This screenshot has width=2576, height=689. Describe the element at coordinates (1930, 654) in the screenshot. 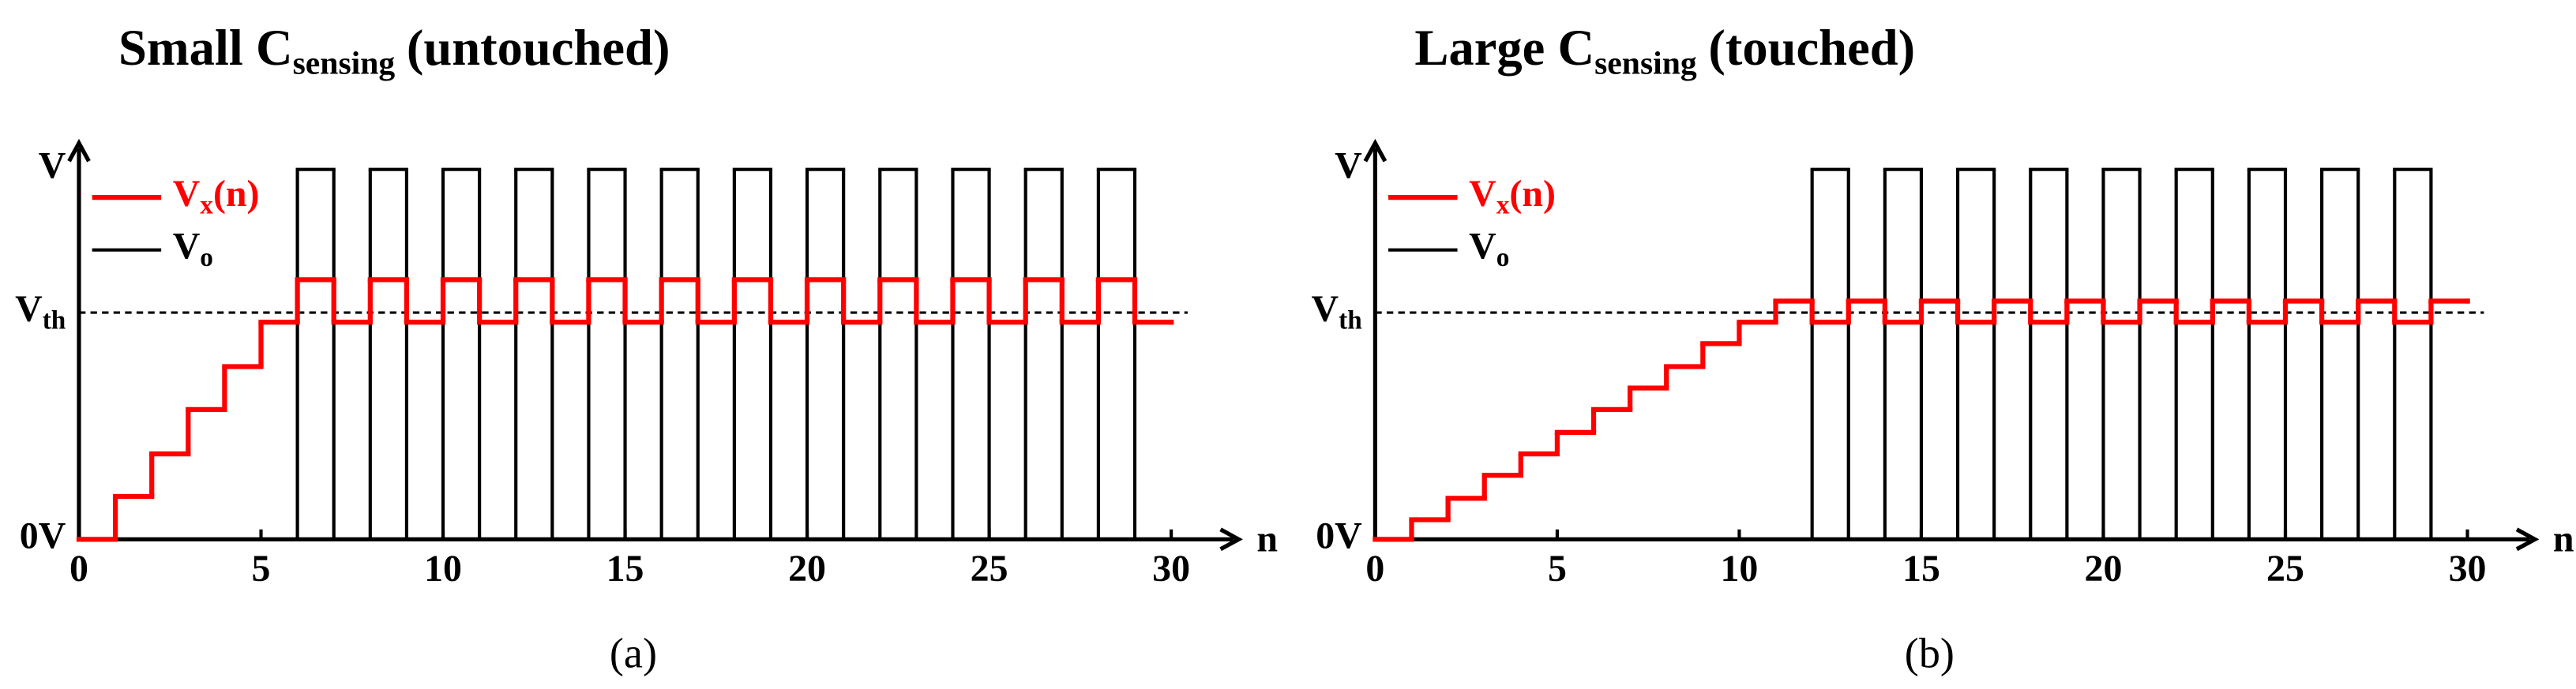

I see `caption: (b)` at that location.